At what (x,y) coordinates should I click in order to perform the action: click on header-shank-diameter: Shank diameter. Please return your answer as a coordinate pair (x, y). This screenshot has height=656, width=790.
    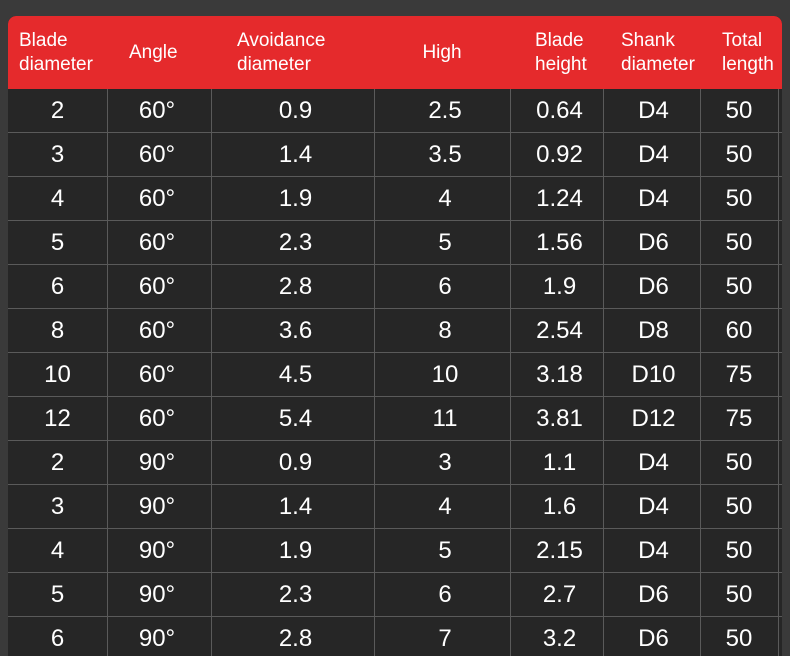
    Looking at the image, I should click on (658, 52).